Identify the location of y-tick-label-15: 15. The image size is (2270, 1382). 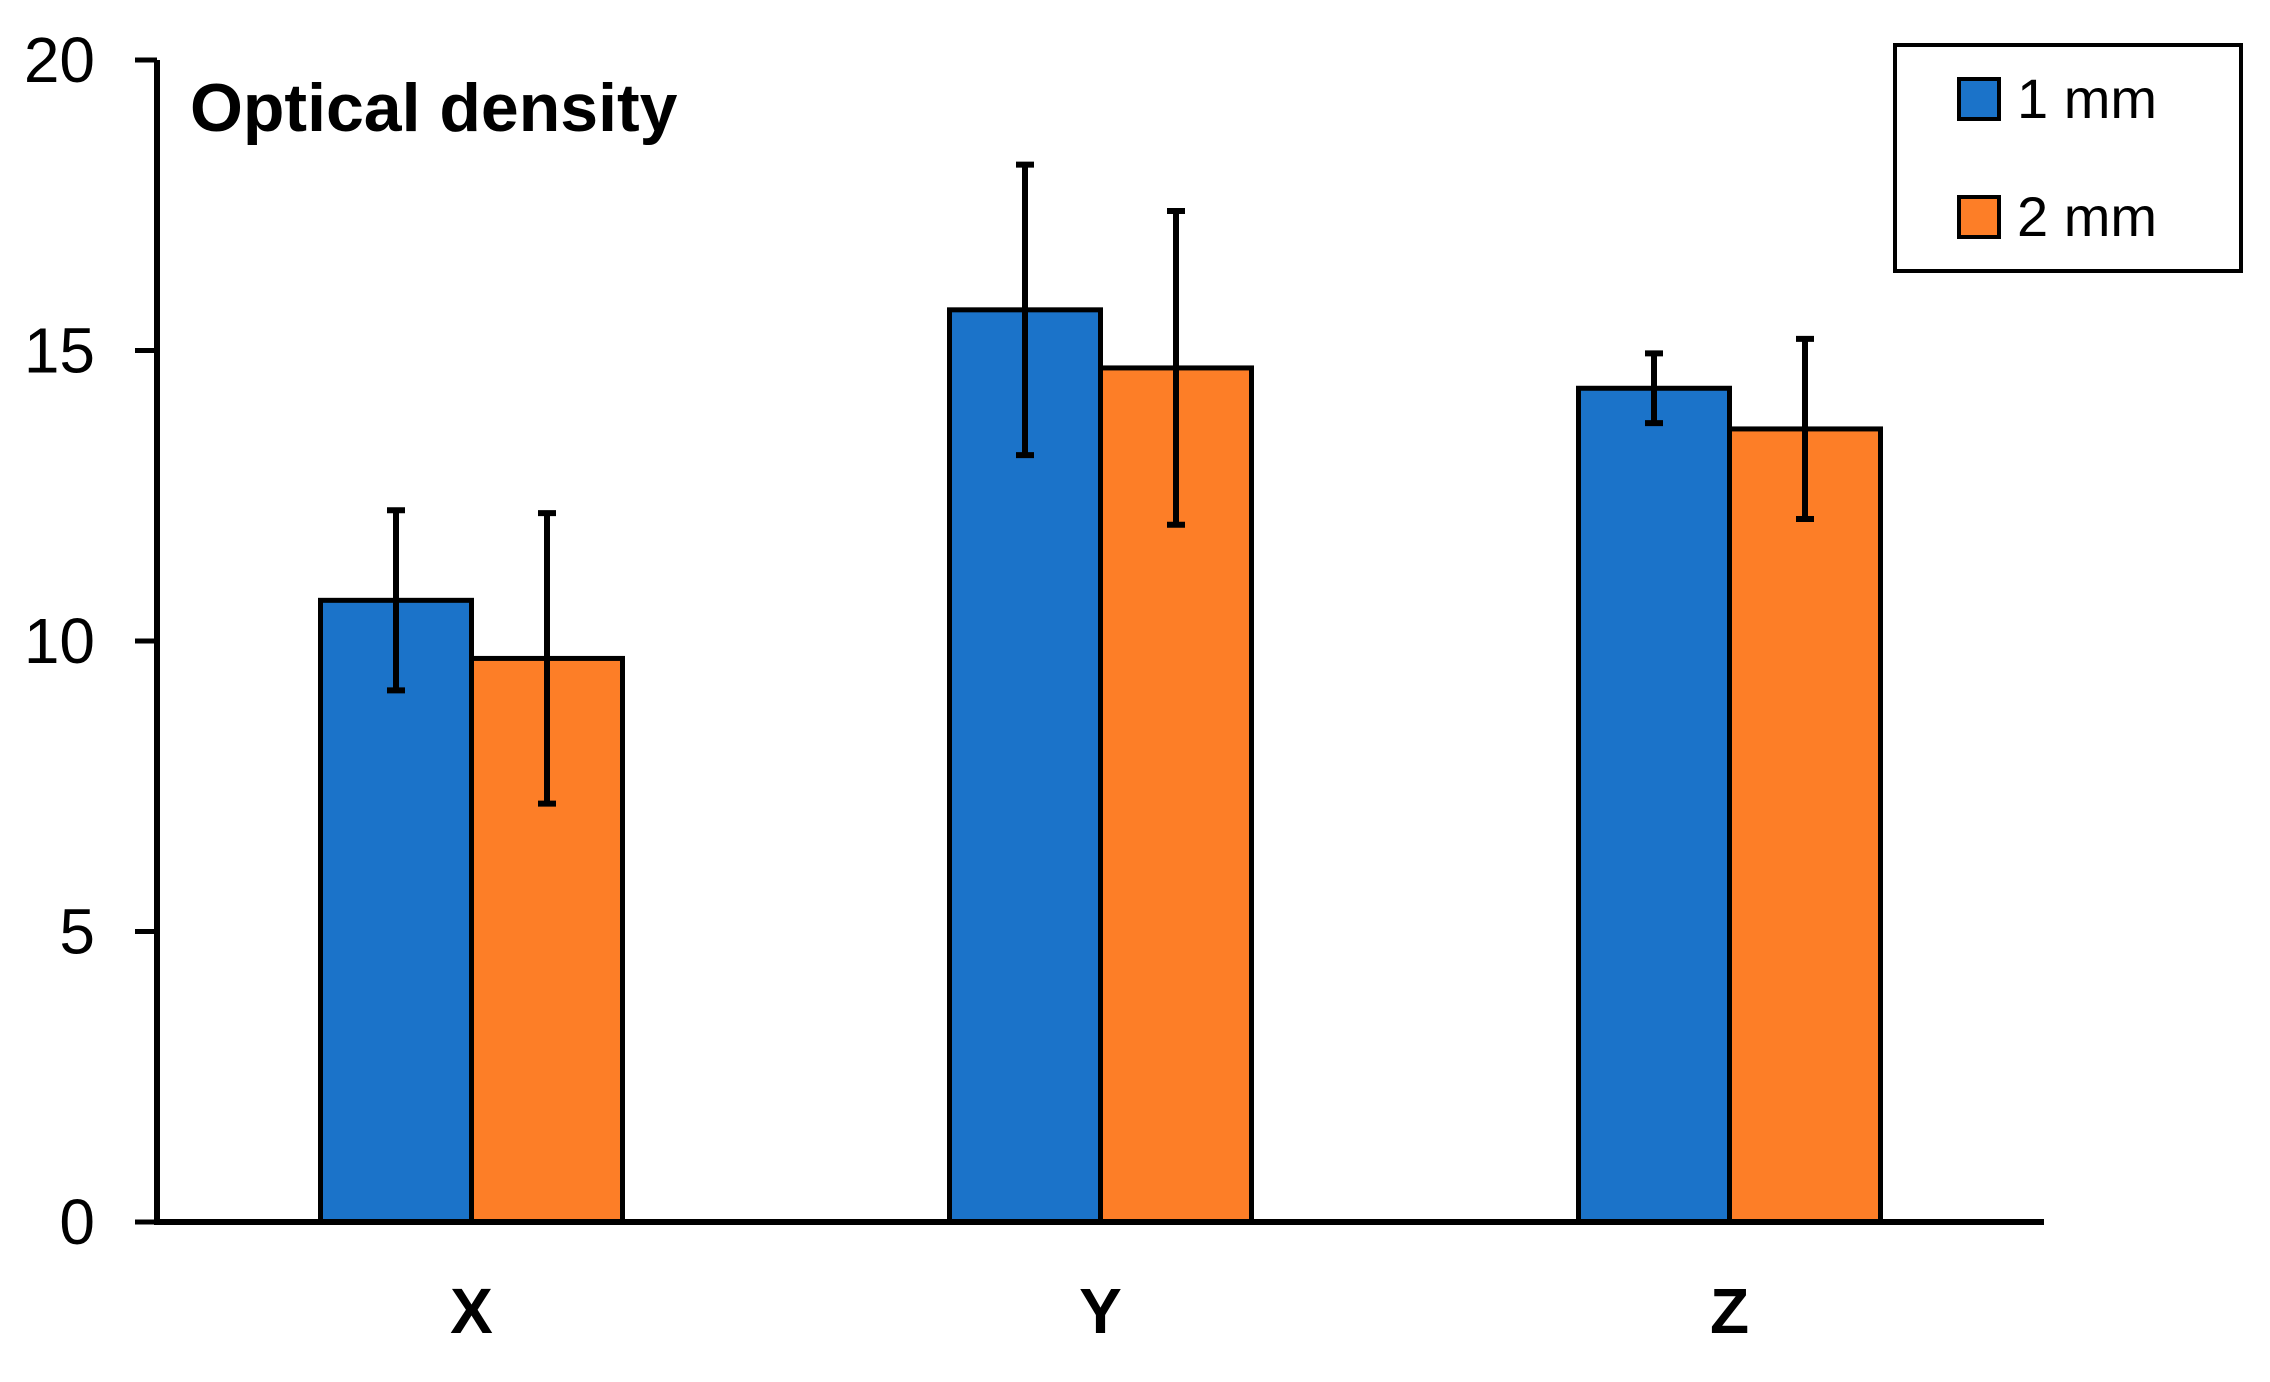
(59, 351).